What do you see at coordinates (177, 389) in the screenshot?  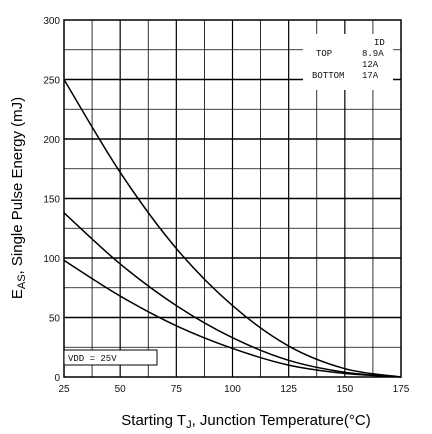 I see `x-tick-label: 75` at bounding box center [177, 389].